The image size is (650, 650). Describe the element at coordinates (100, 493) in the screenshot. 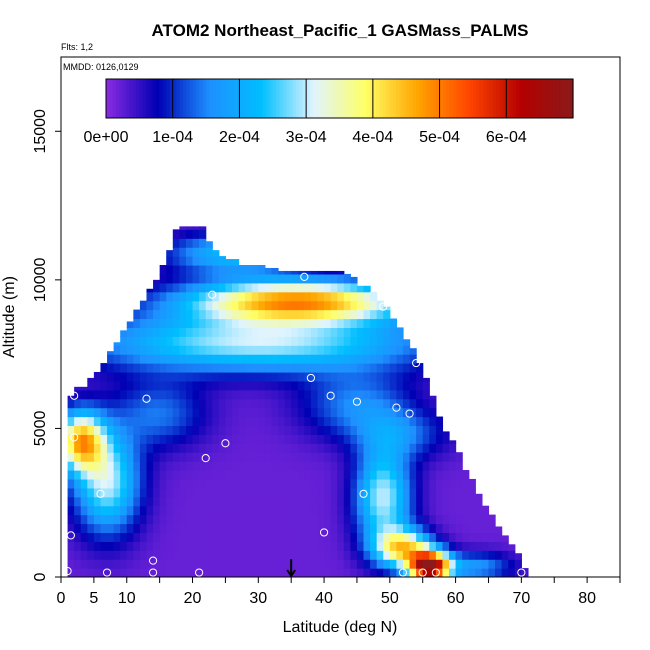

I see `sample-point` at that location.